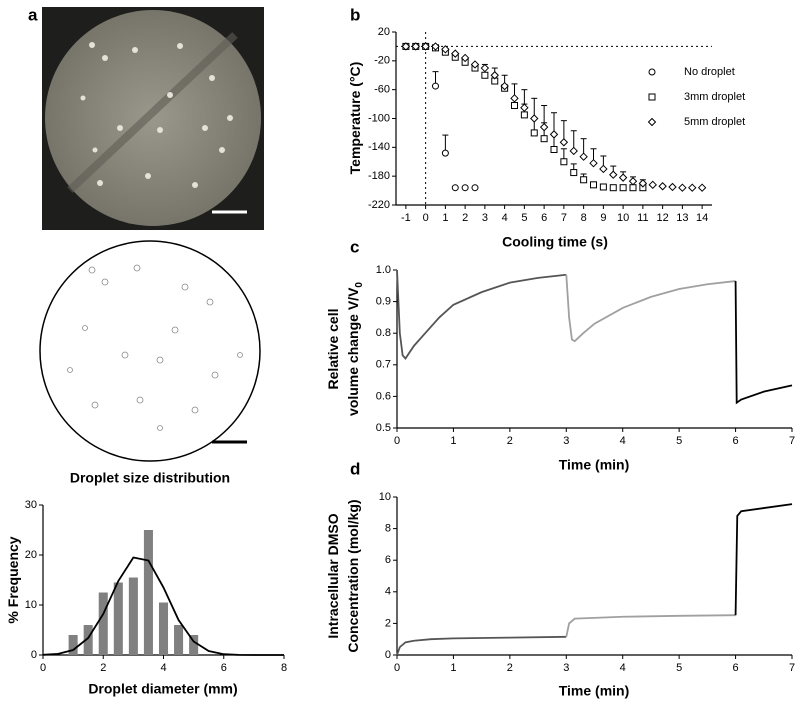  What do you see at coordinates (379, 118) in the screenshot?
I see `y-tick-label: -100` at bounding box center [379, 118].